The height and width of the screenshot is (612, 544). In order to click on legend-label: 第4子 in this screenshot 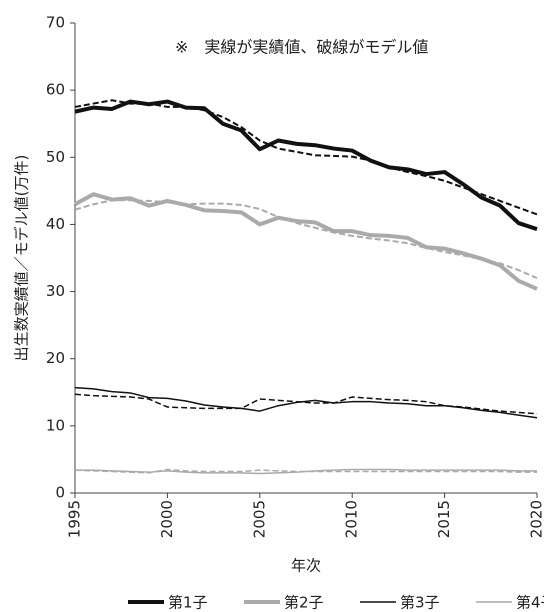, I will do `click(530, 603)`.